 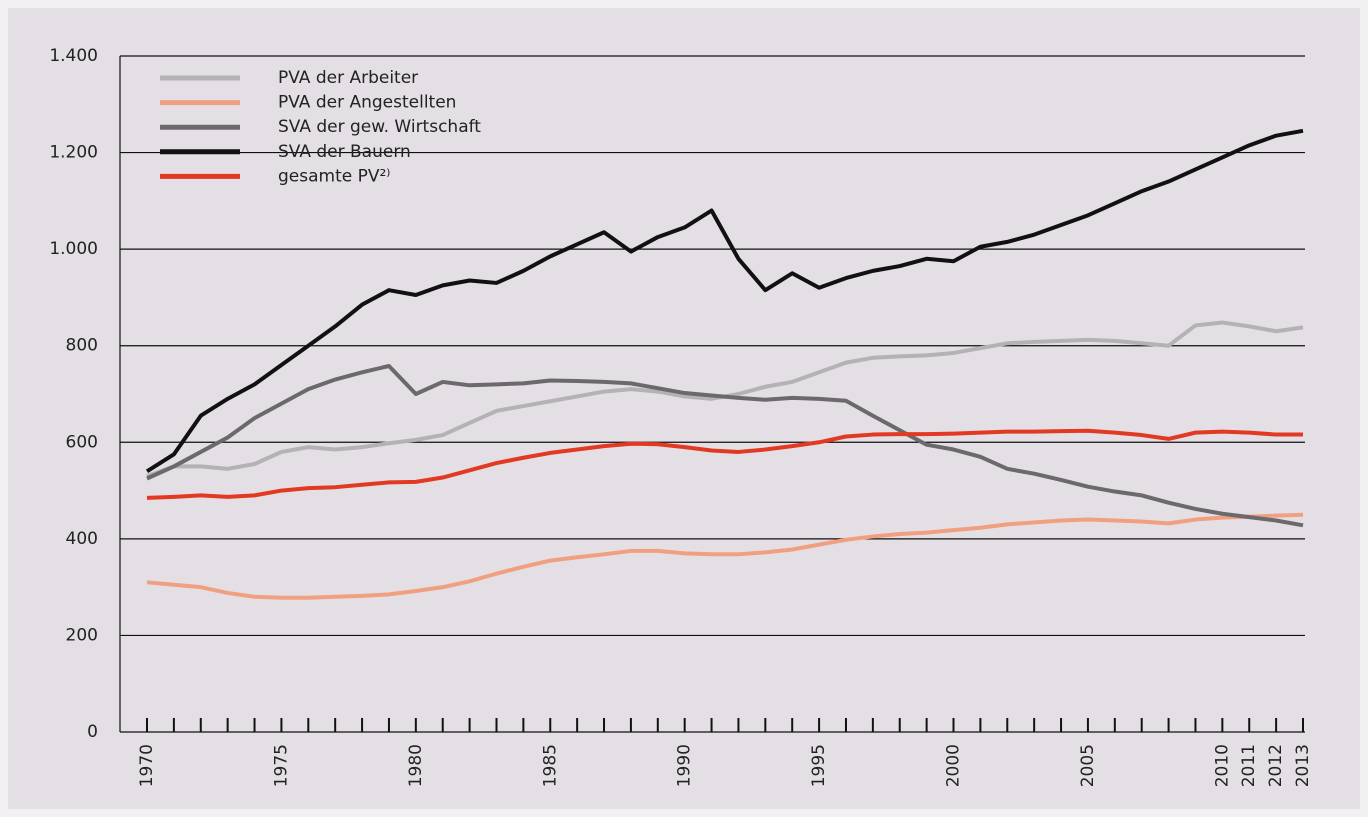 I want to click on legend-label: SVA der gew. Wirtschaft, so click(x=379, y=127).